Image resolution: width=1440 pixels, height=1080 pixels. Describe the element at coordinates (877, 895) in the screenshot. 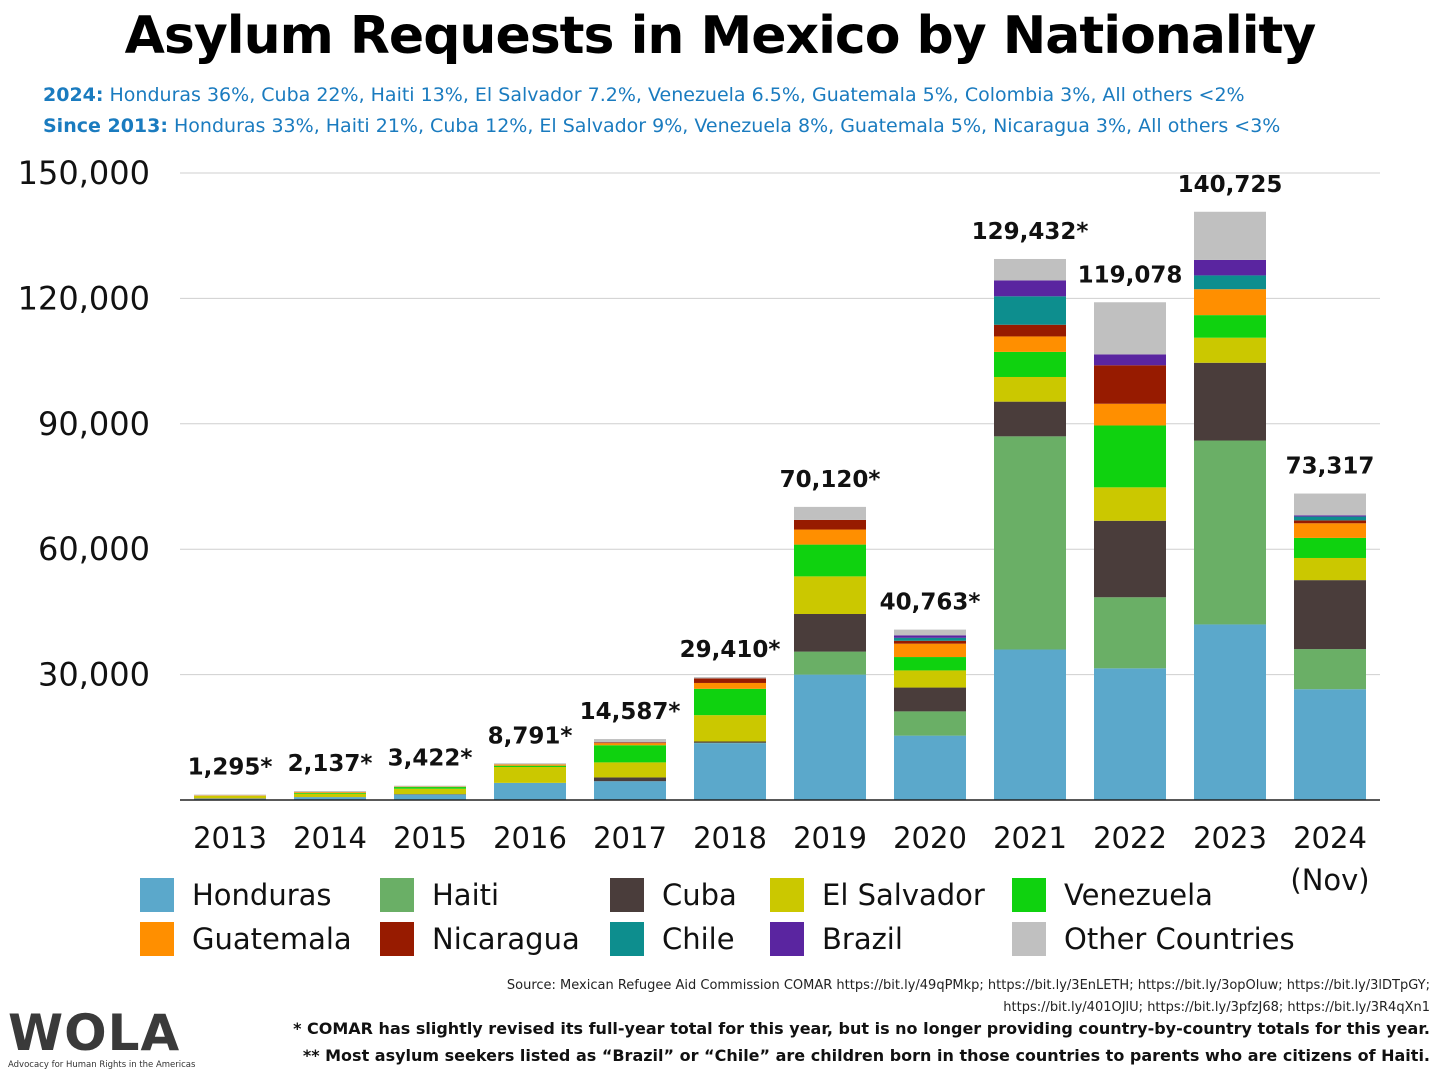

I see `legend-item: El Salvador` at that location.